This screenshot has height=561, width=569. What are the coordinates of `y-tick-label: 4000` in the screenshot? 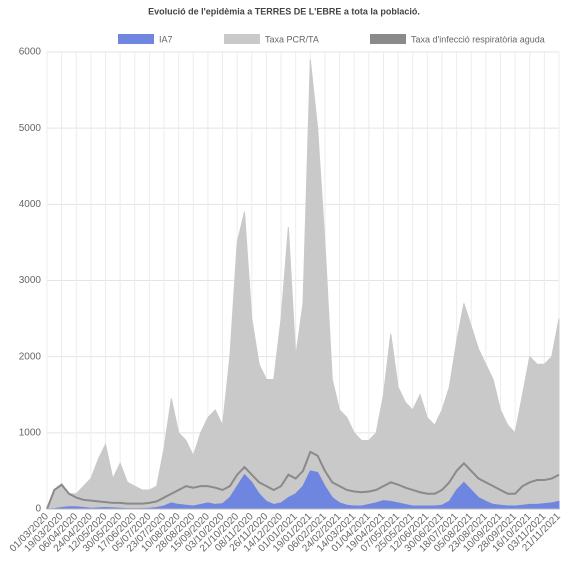 It's located at (30, 204).